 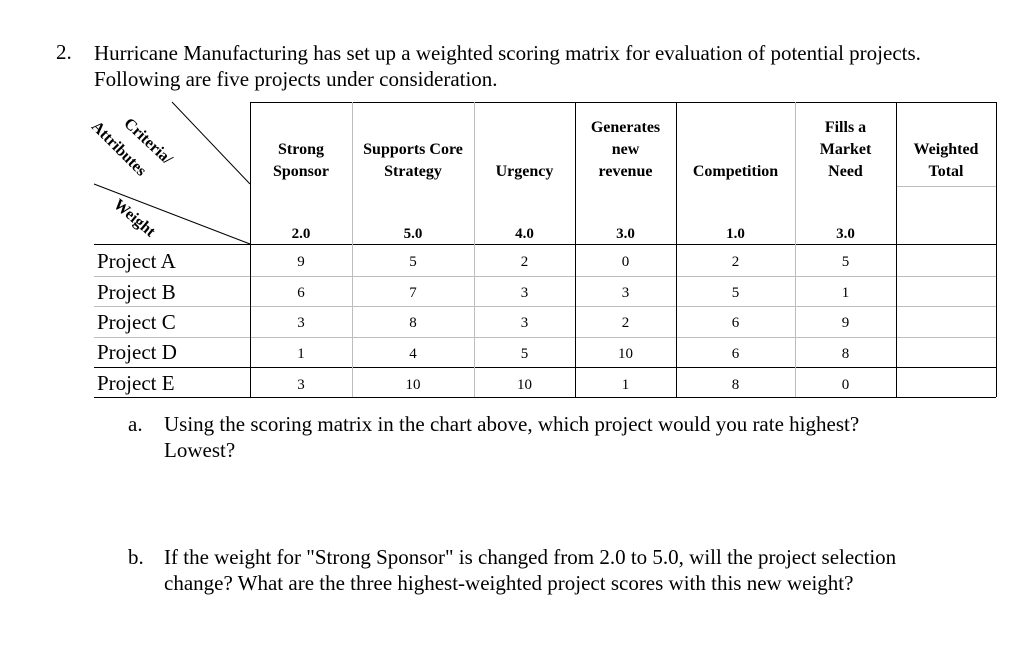 I want to click on total-header-divider, so click(x=946, y=186).